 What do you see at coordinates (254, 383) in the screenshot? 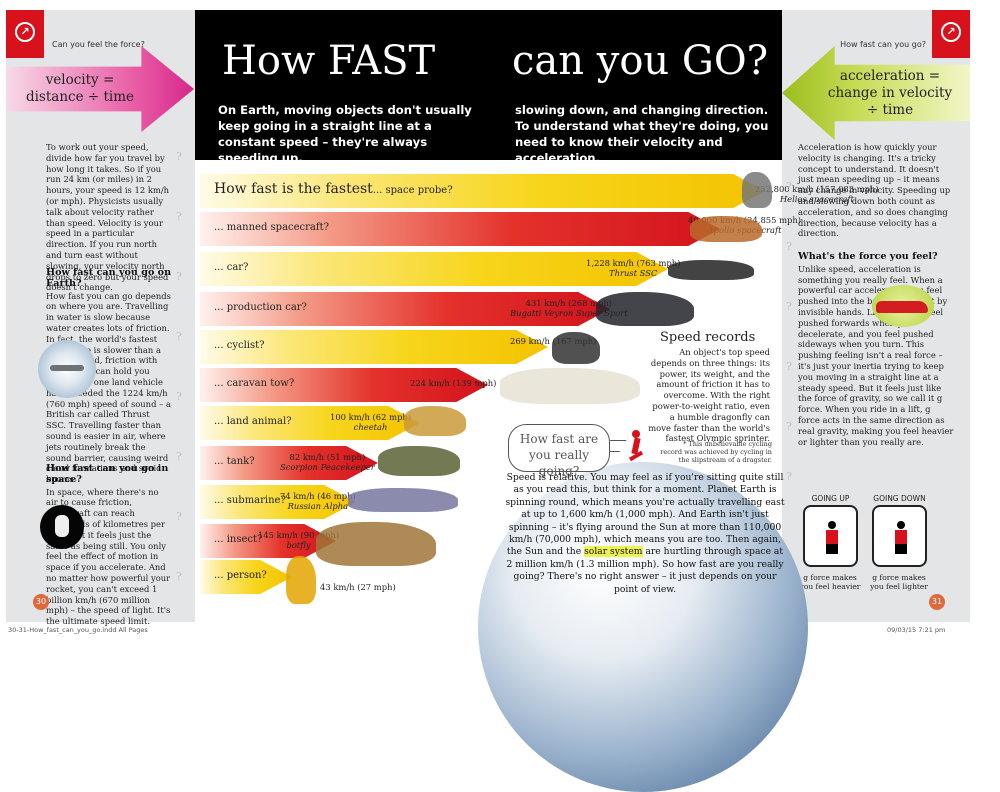
I see `speed-category-label: ... caravan tow?` at bounding box center [254, 383].